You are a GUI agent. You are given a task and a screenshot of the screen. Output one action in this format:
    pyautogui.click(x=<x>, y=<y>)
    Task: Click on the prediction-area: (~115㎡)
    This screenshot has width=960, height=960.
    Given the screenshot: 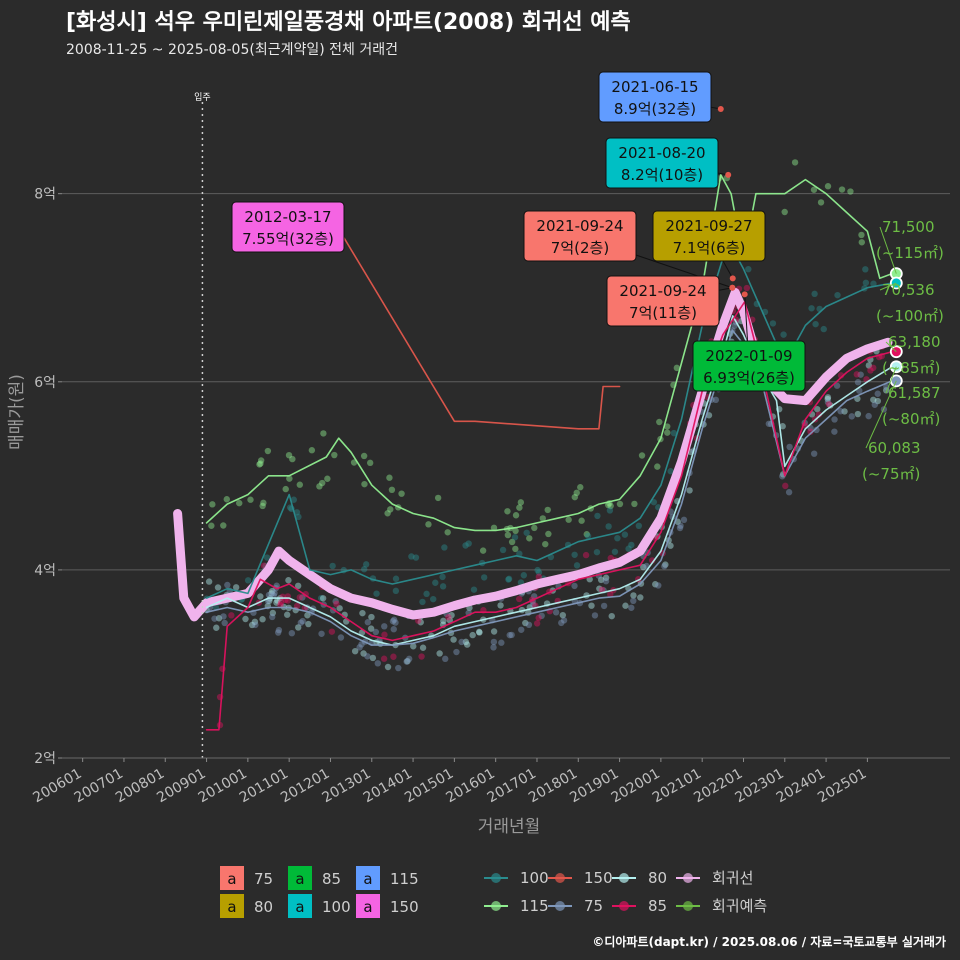 What is the action you would take?
    pyautogui.click(x=910, y=253)
    